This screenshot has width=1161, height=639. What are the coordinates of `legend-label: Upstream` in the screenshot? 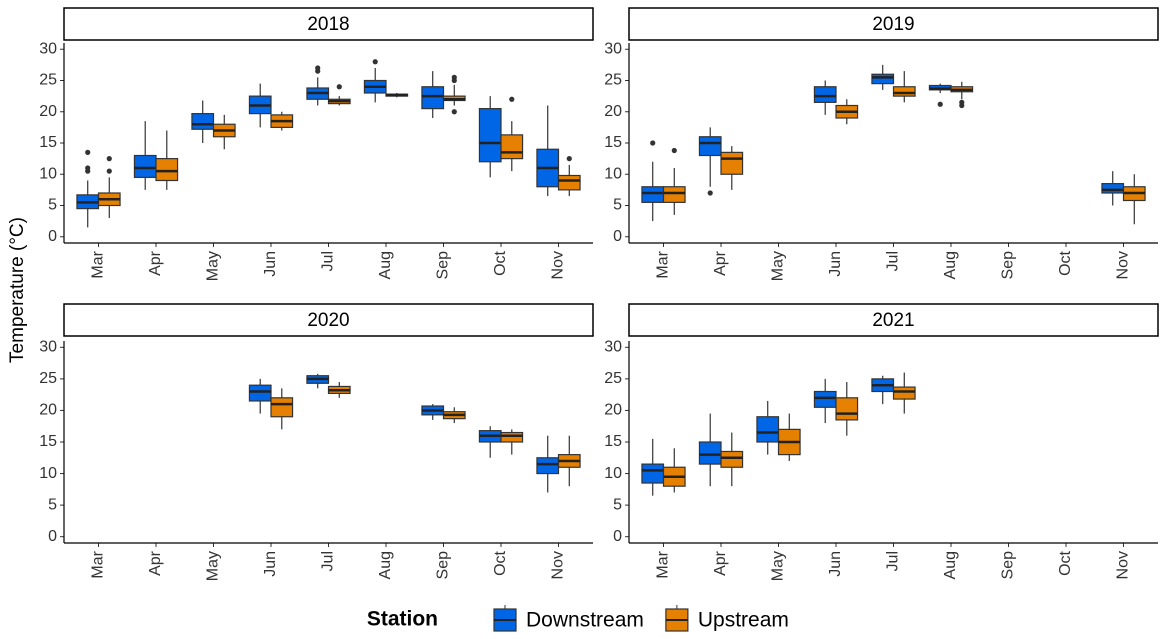 It's located at (743, 620).